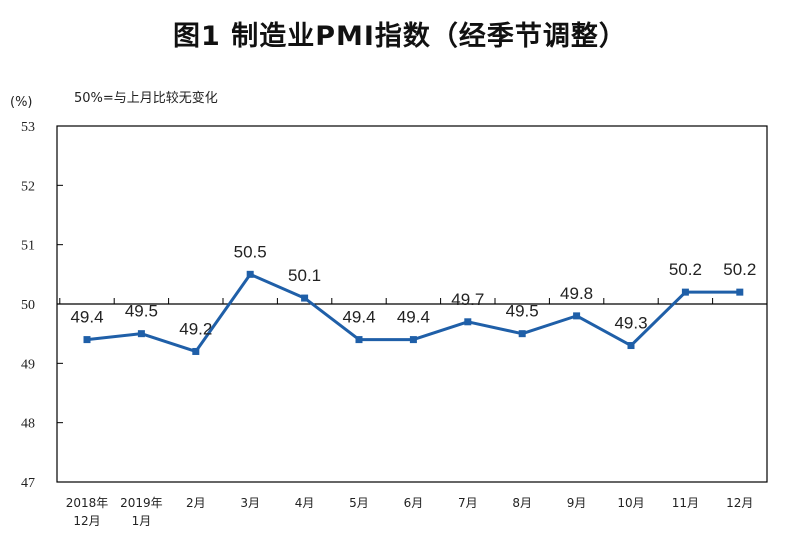 The width and height of the screenshot is (800, 547). What do you see at coordinates (28, 246) in the screenshot?
I see `y-tick-label: 51` at bounding box center [28, 246].